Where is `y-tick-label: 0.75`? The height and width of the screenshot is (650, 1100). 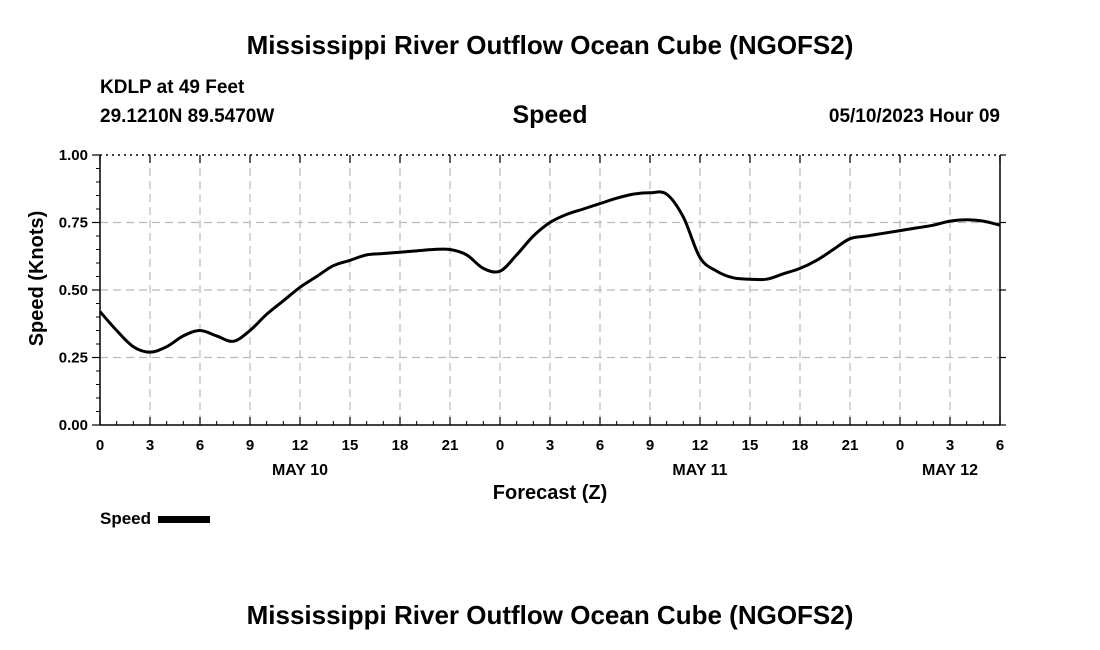
y-tick-label: 0.75 is located at coordinates (73, 223).